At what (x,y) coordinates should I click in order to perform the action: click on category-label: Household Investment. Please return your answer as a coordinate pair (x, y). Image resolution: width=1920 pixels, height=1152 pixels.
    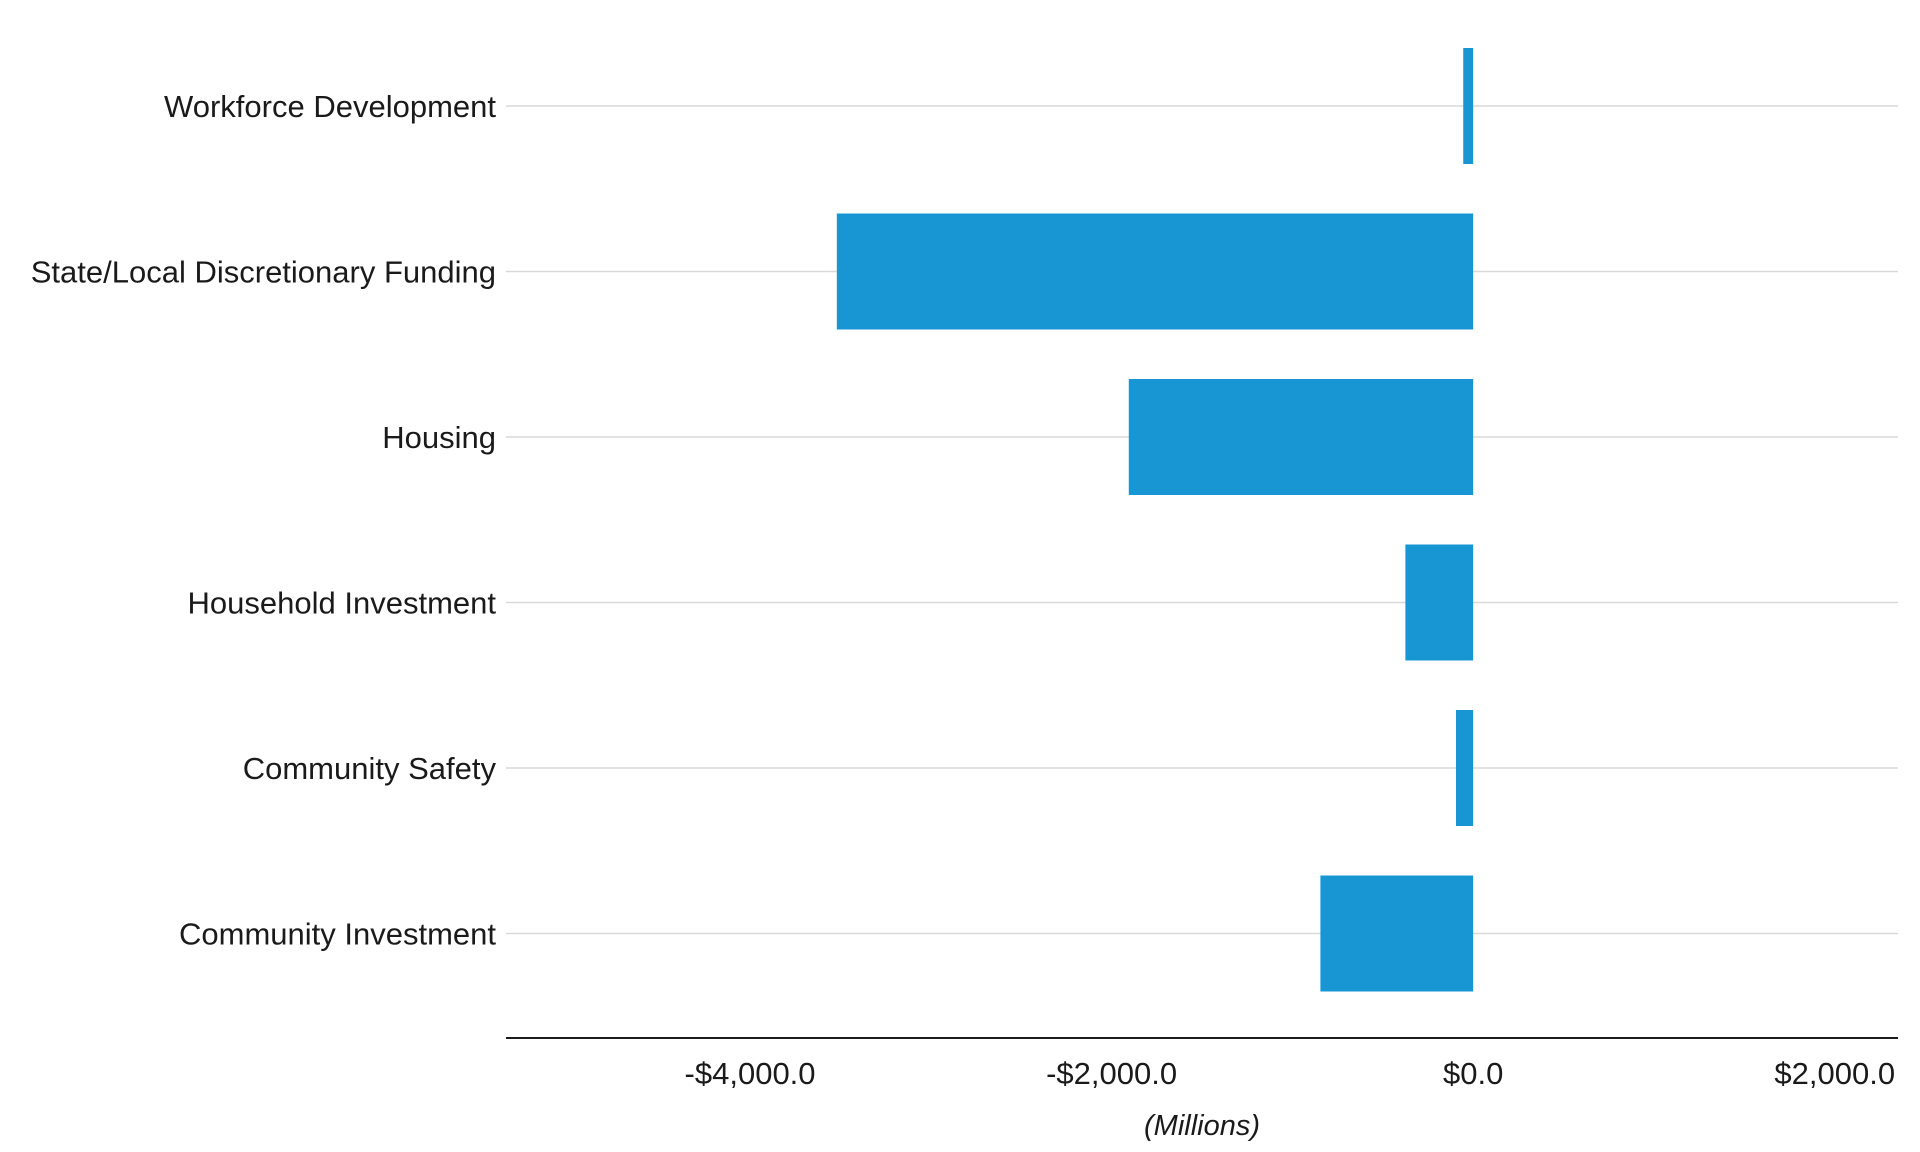
    Looking at the image, I should click on (342, 603).